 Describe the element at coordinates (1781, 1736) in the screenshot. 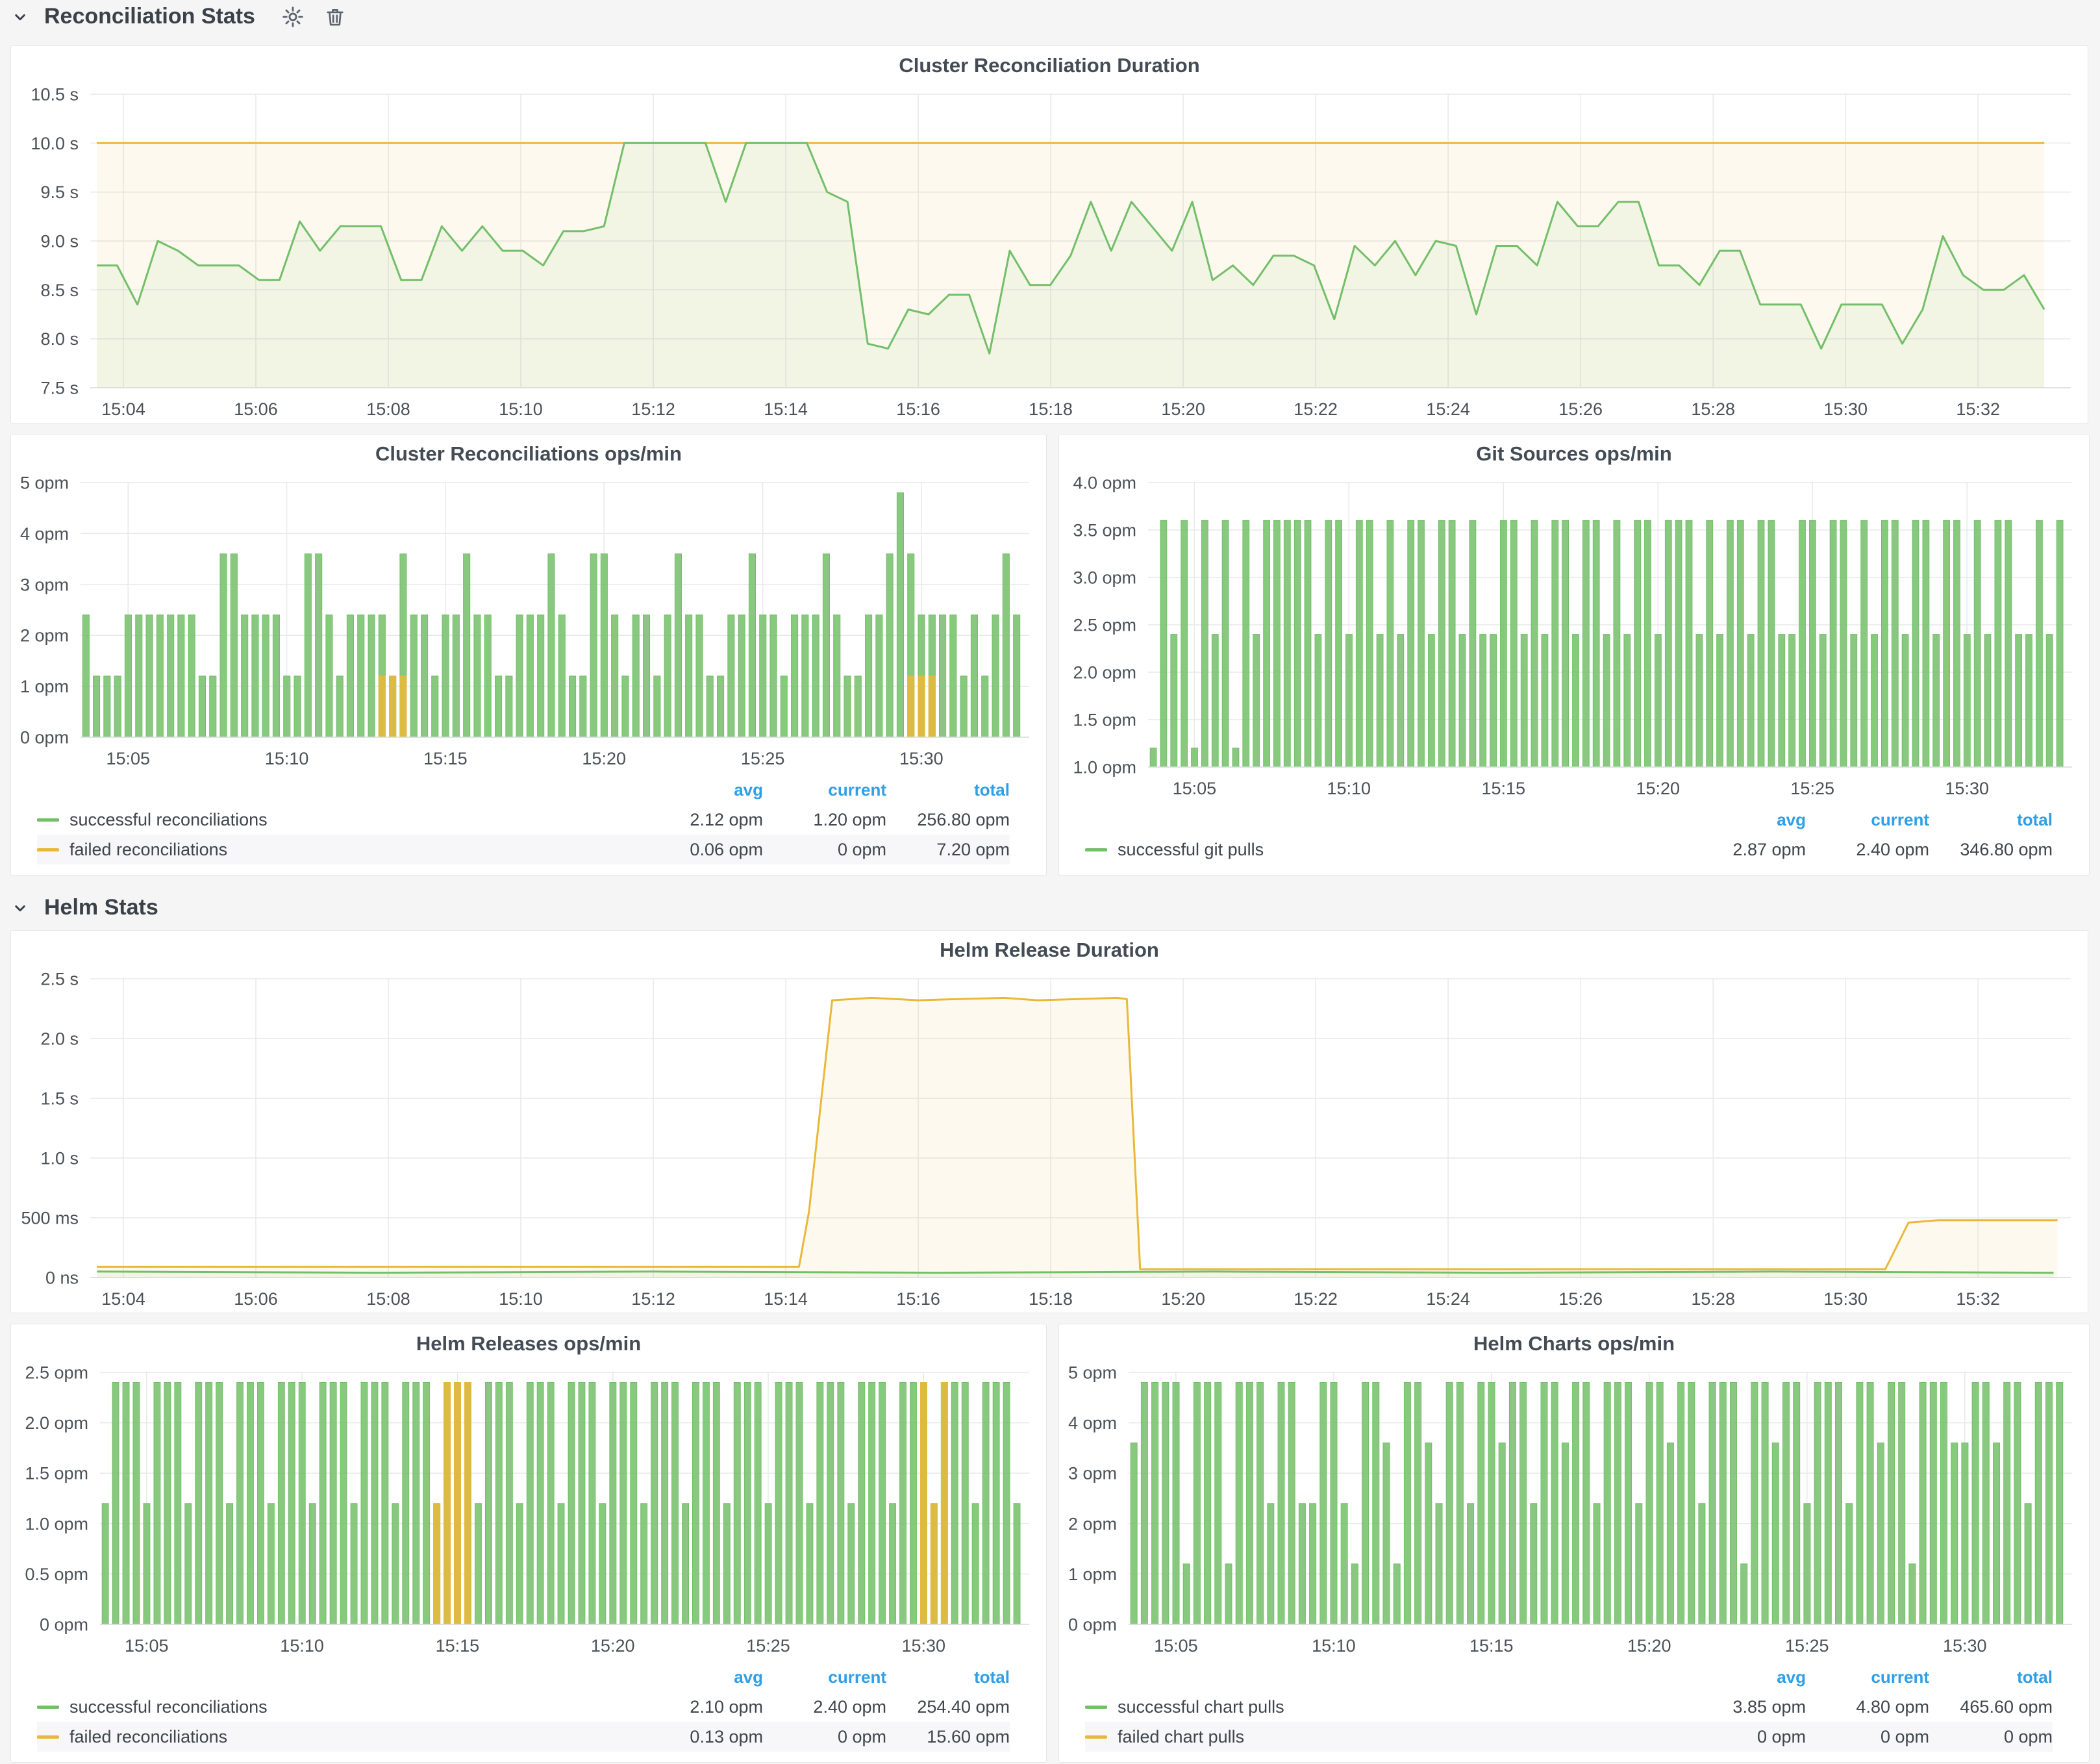

I see `stat-avg: 0 opm` at that location.